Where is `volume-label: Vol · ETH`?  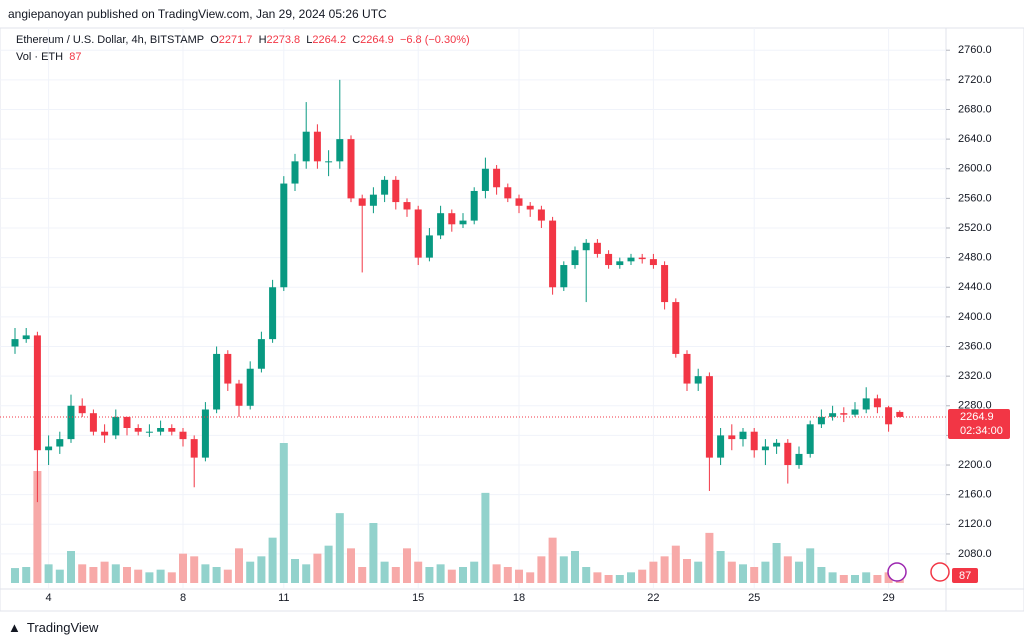 volume-label: Vol · ETH is located at coordinates (40, 57).